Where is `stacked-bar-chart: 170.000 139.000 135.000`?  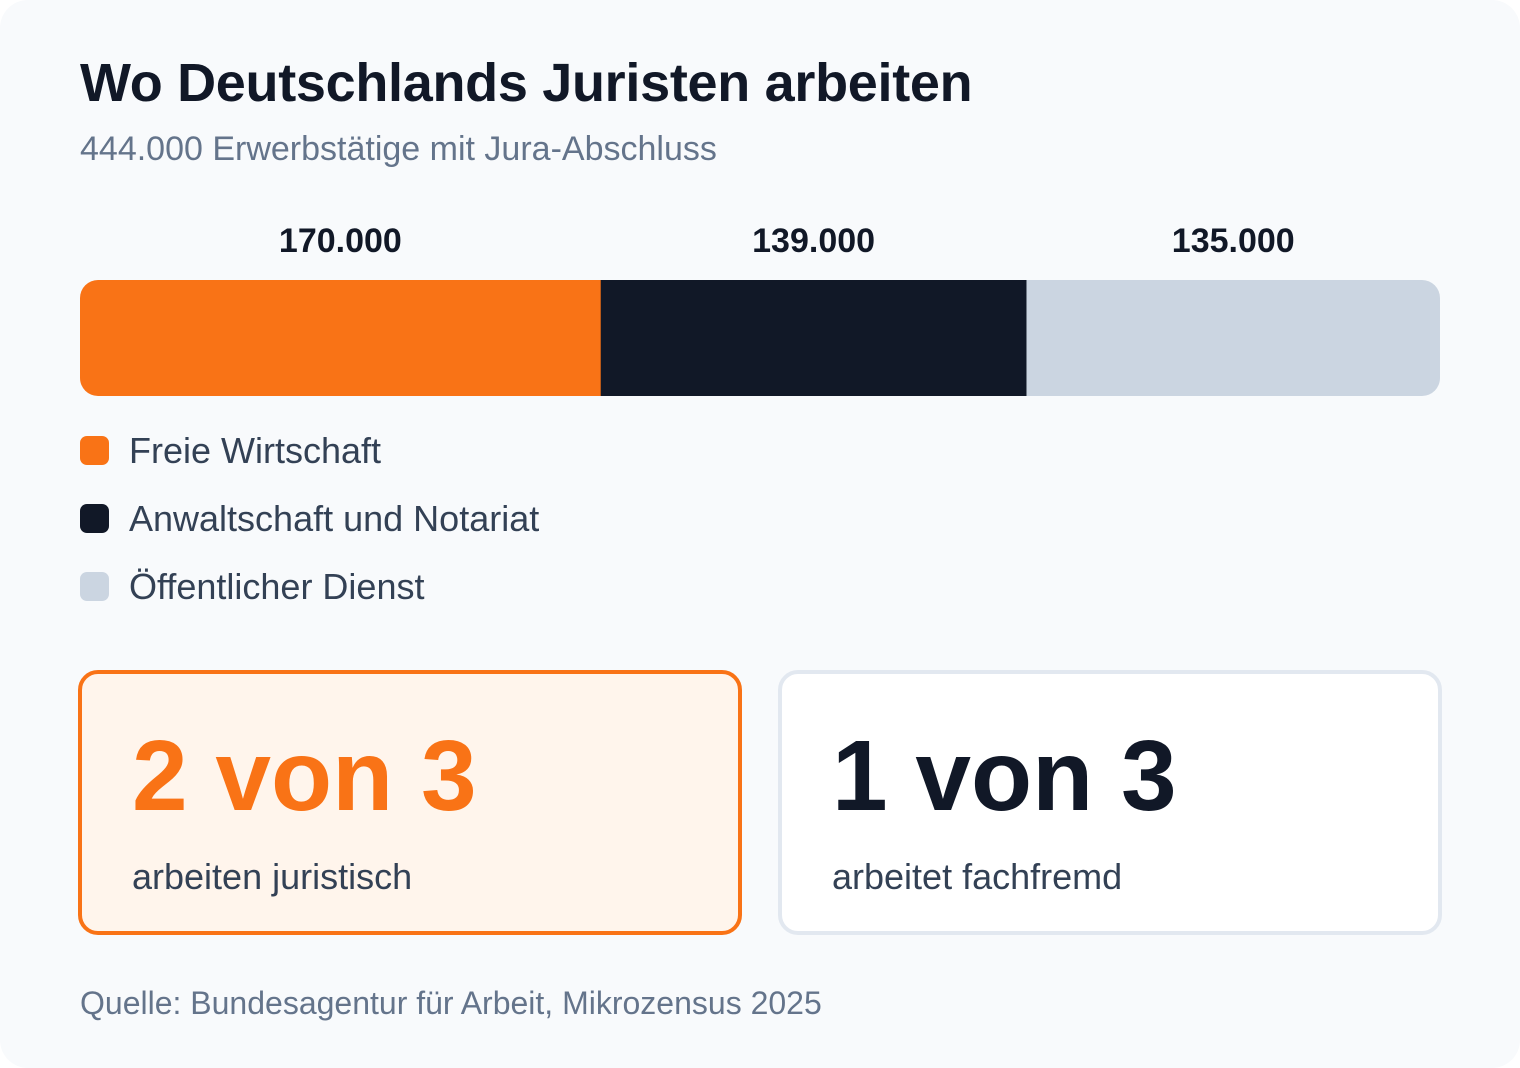
stacked-bar-chart: 170.000 139.000 135.000 is located at coordinates (760, 309).